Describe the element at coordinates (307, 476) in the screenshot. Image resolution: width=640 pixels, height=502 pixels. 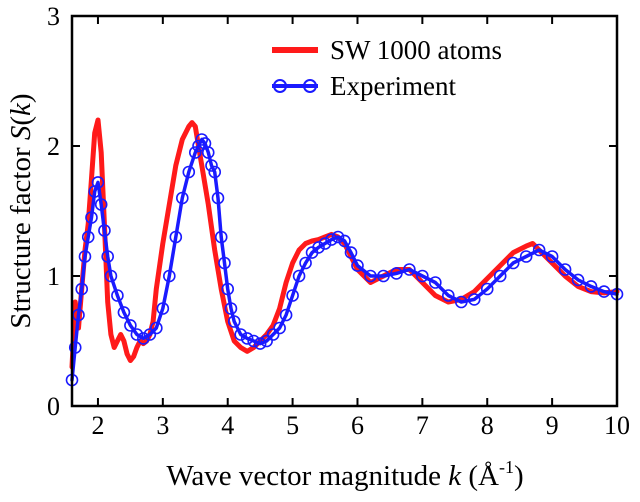
I see `x-axis-label-prefix: Wave vector magnitude` at that location.